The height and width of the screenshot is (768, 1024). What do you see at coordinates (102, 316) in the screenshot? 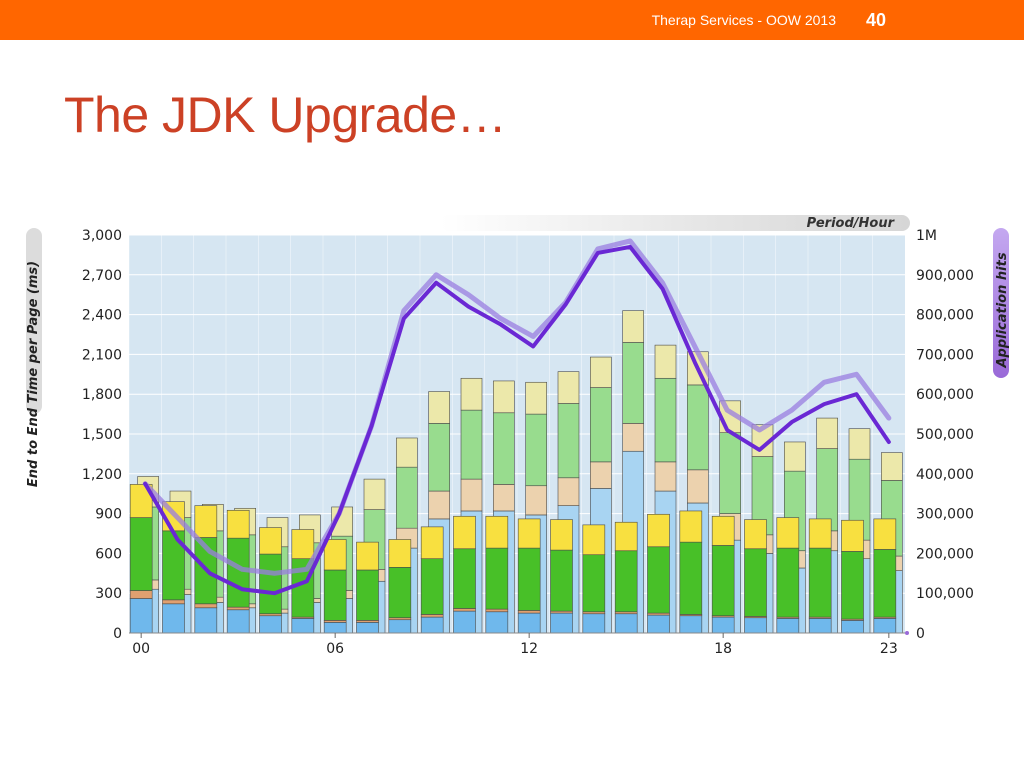
I see `y-tick-label: 2,400` at bounding box center [102, 316].